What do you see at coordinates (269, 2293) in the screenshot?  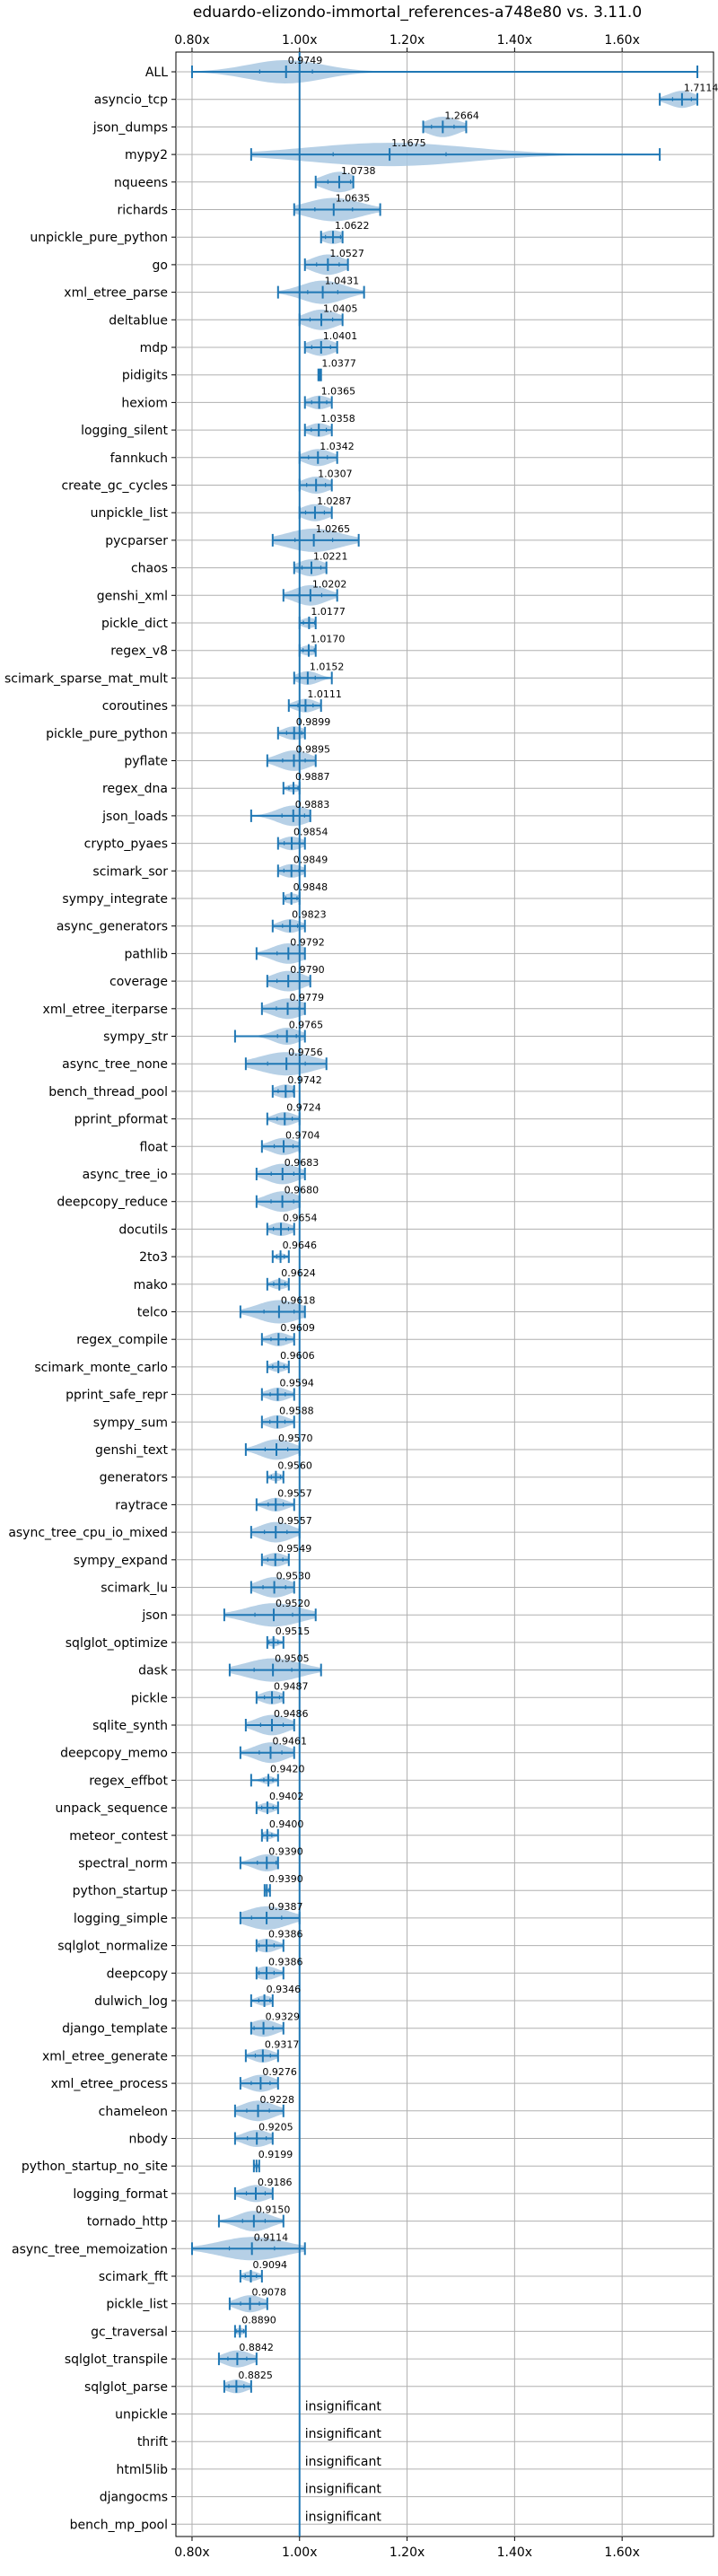 I see `value-label: 0.9078` at bounding box center [269, 2293].